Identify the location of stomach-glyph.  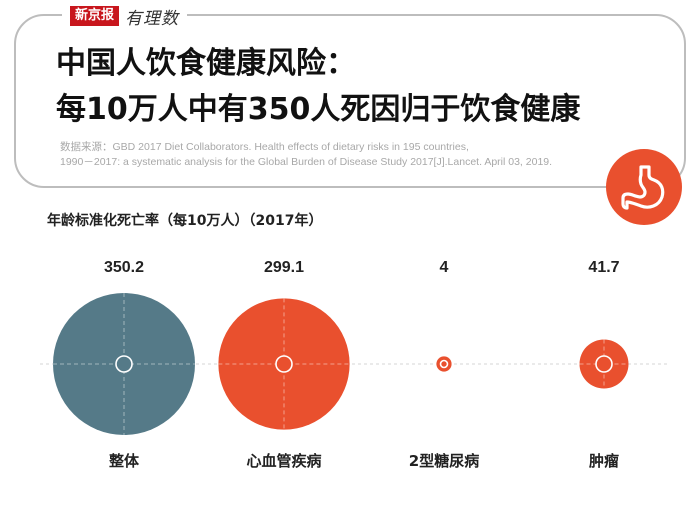
(643, 187).